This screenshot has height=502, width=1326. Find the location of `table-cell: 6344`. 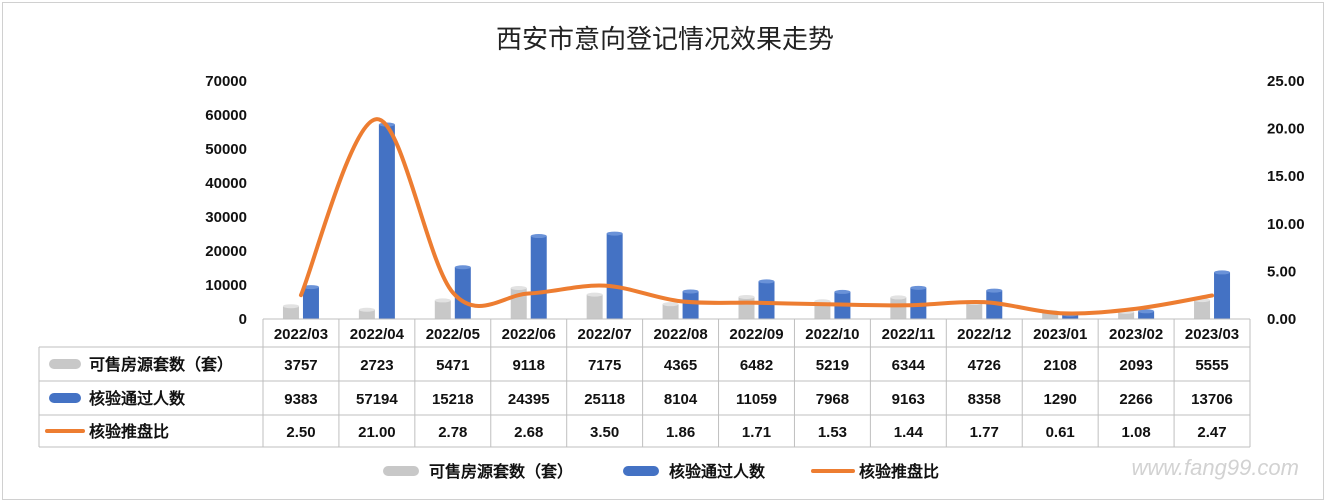

table-cell: 6344 is located at coordinates (909, 365).